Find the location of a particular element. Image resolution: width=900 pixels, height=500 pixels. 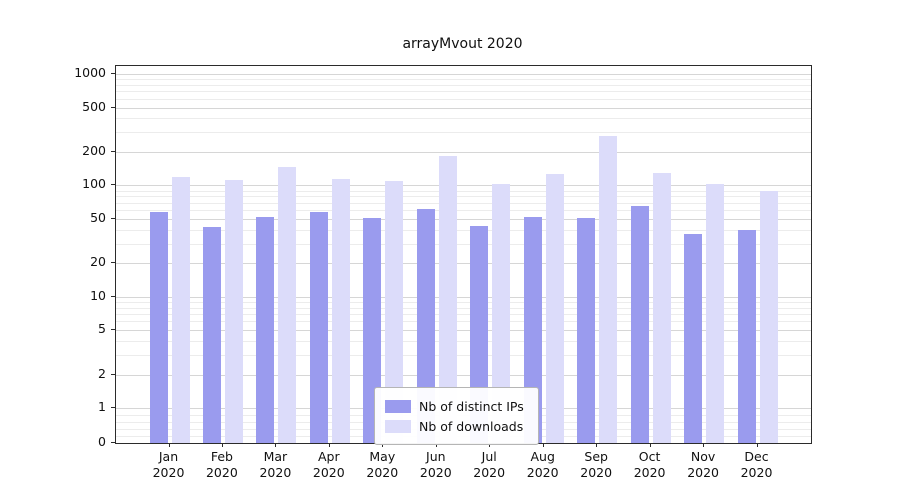

legend-label-downloads: Nb of downloads is located at coordinates (471, 426).